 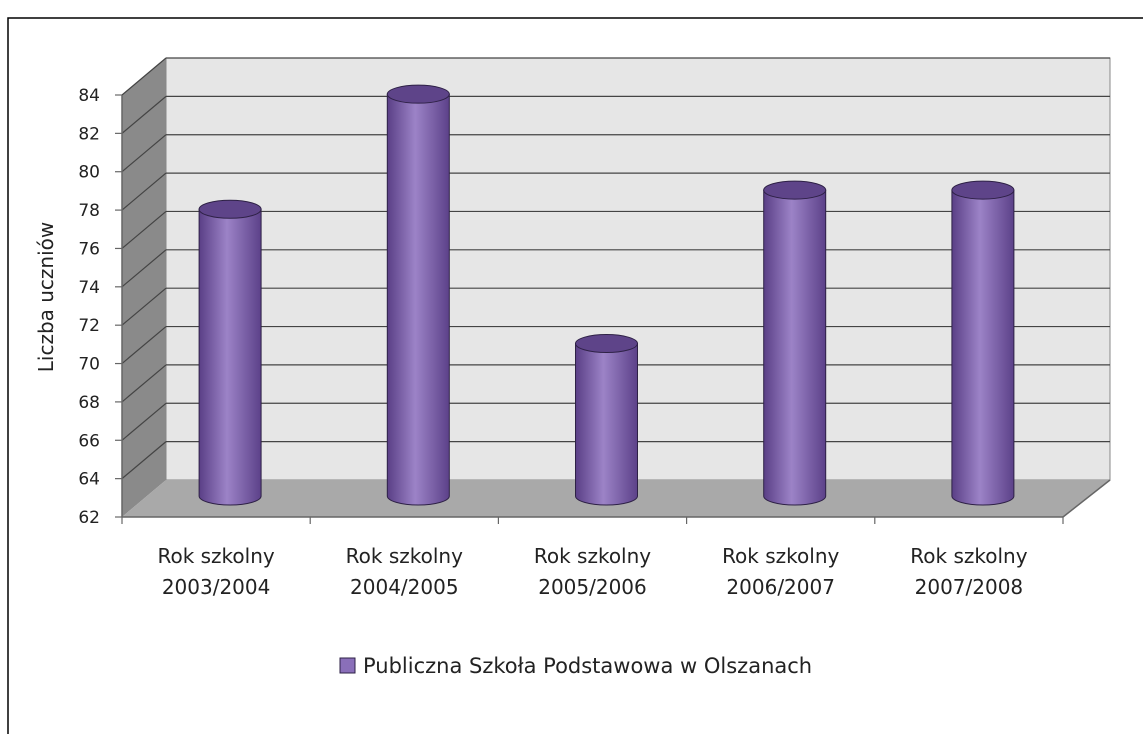 I want to click on x-category-label: 2003/2004, so click(x=216, y=587).